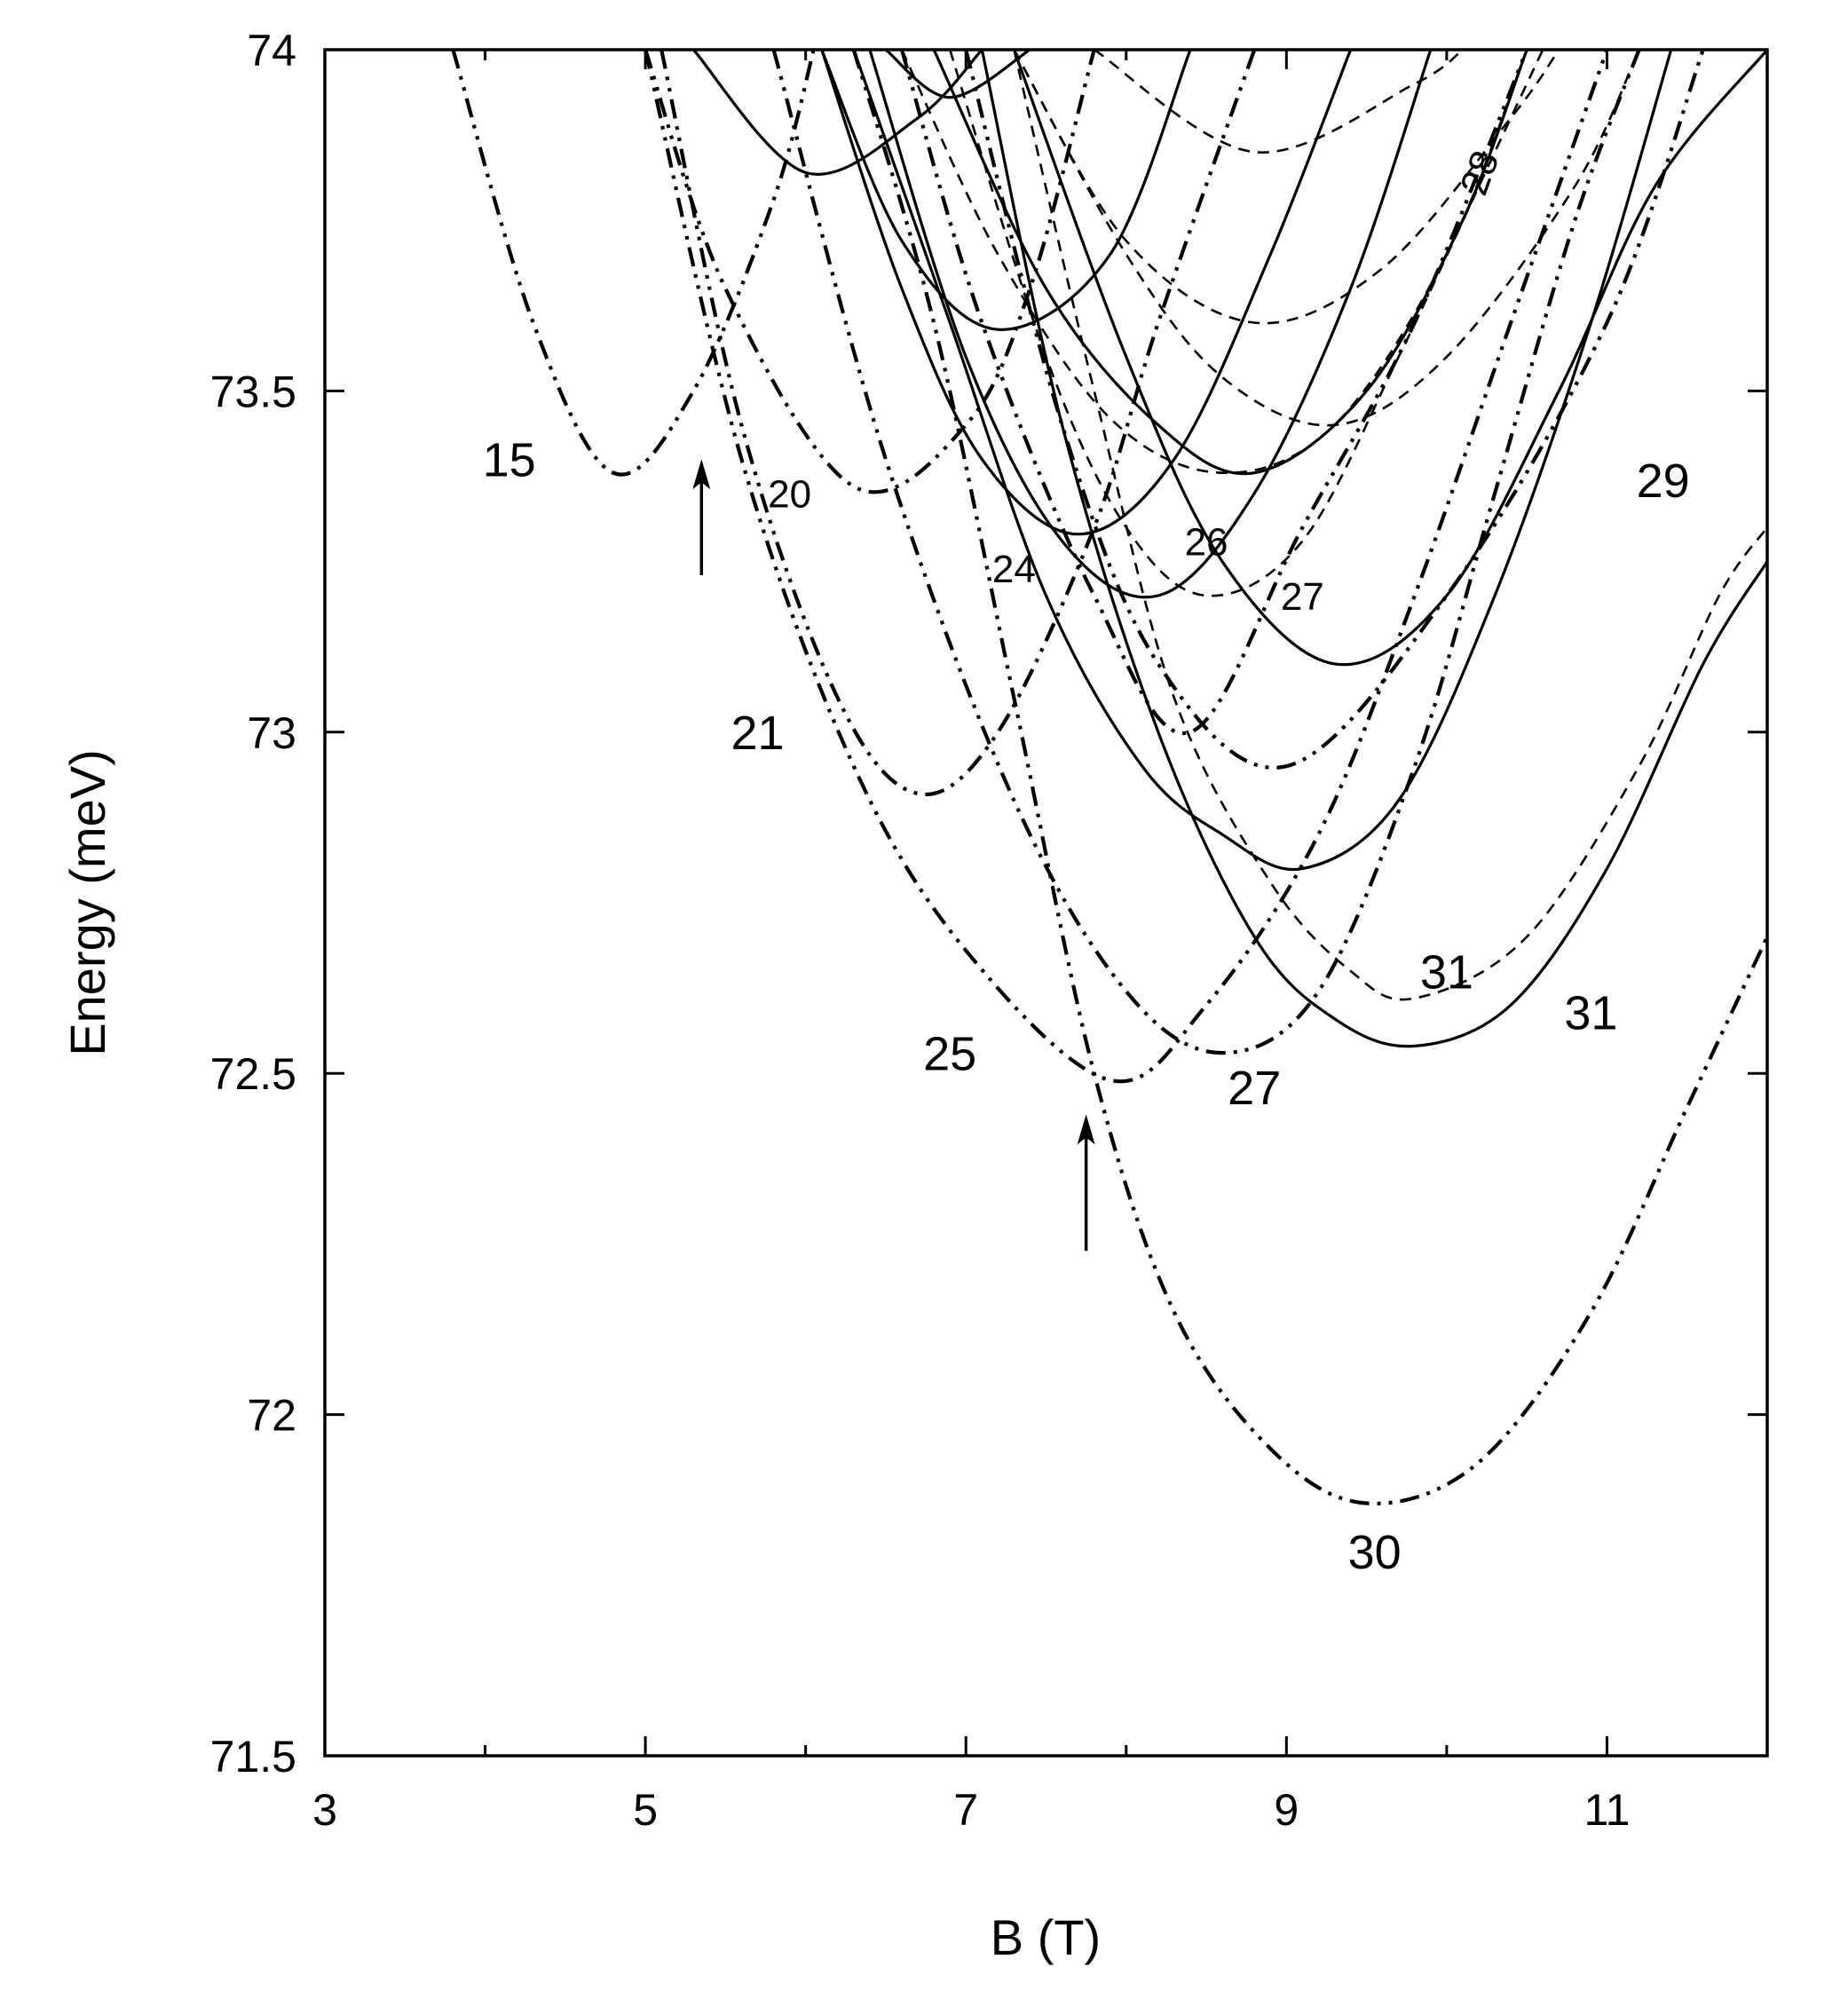 The image size is (1848, 1999). Describe the element at coordinates (271, 51) in the screenshot. I see `y-tick-label: 74` at that location.